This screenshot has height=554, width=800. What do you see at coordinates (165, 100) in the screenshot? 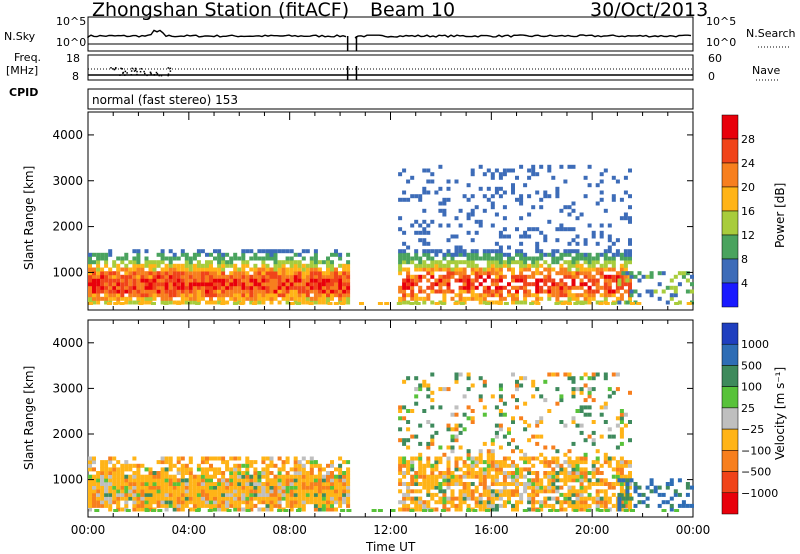
I see `cpid-text: normal (fast stereo) 153` at bounding box center [165, 100].